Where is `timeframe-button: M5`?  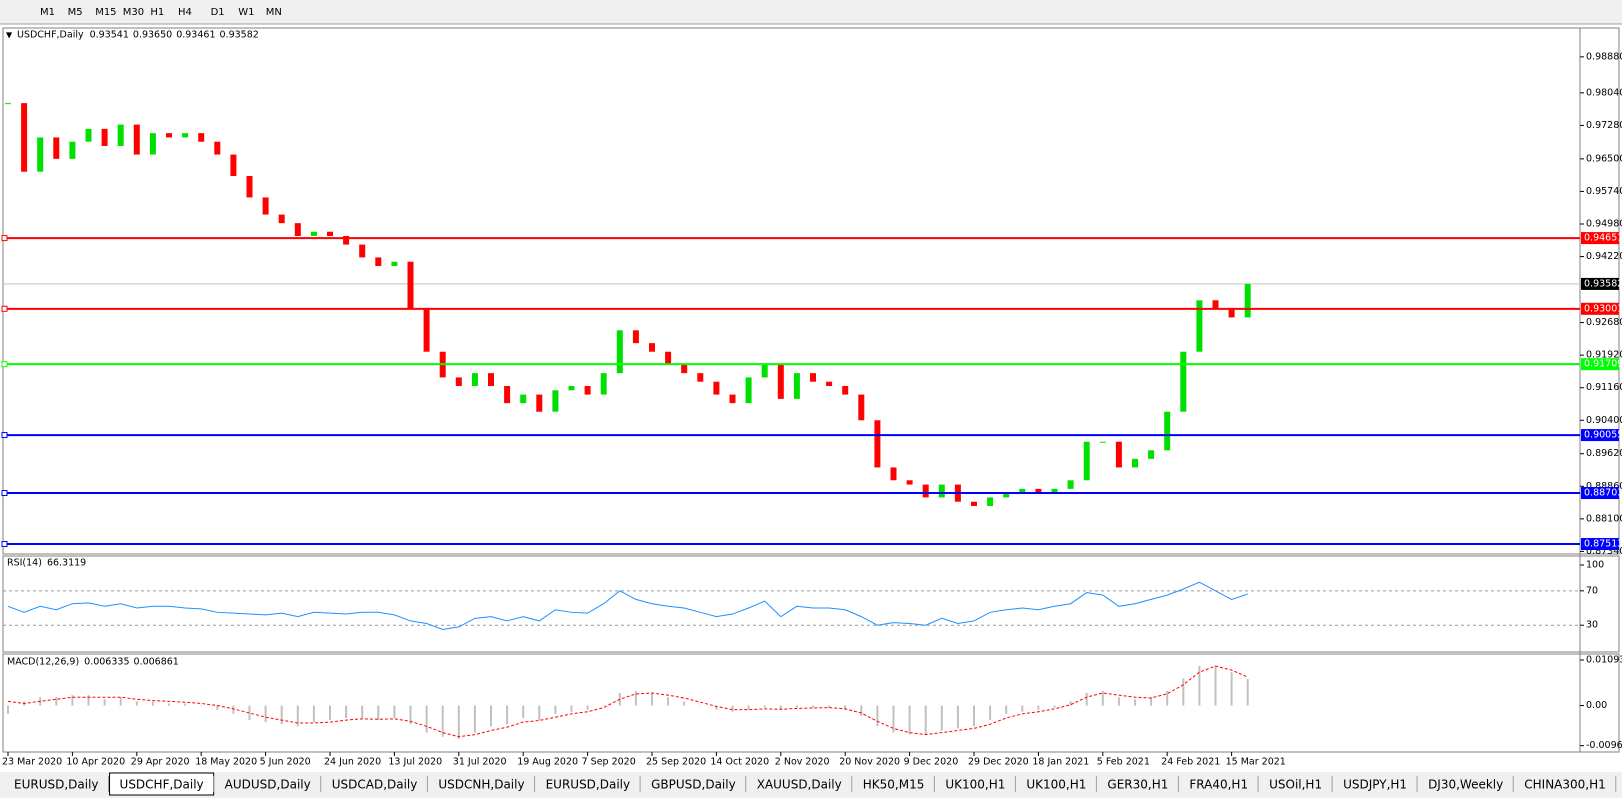
timeframe-button: M5 is located at coordinates (75, 12).